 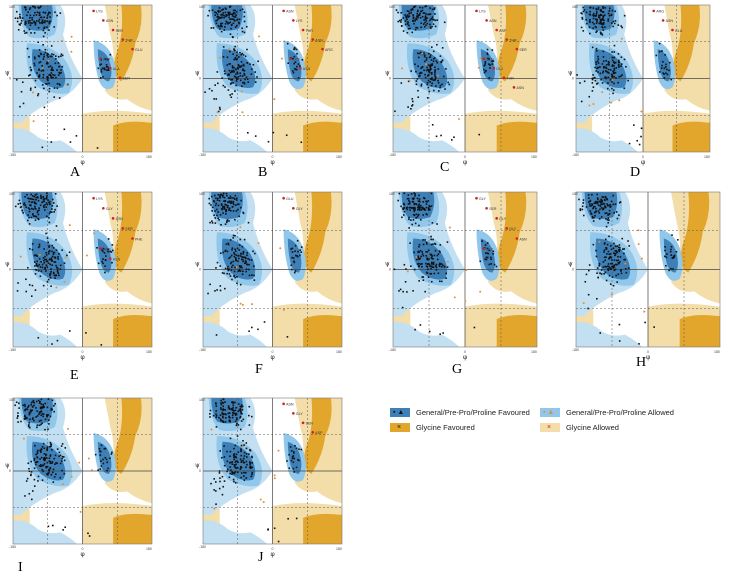 What do you see at coordinates (197, 73) in the screenshot?
I see `psi-axis-label: ψ` at bounding box center [197, 73].